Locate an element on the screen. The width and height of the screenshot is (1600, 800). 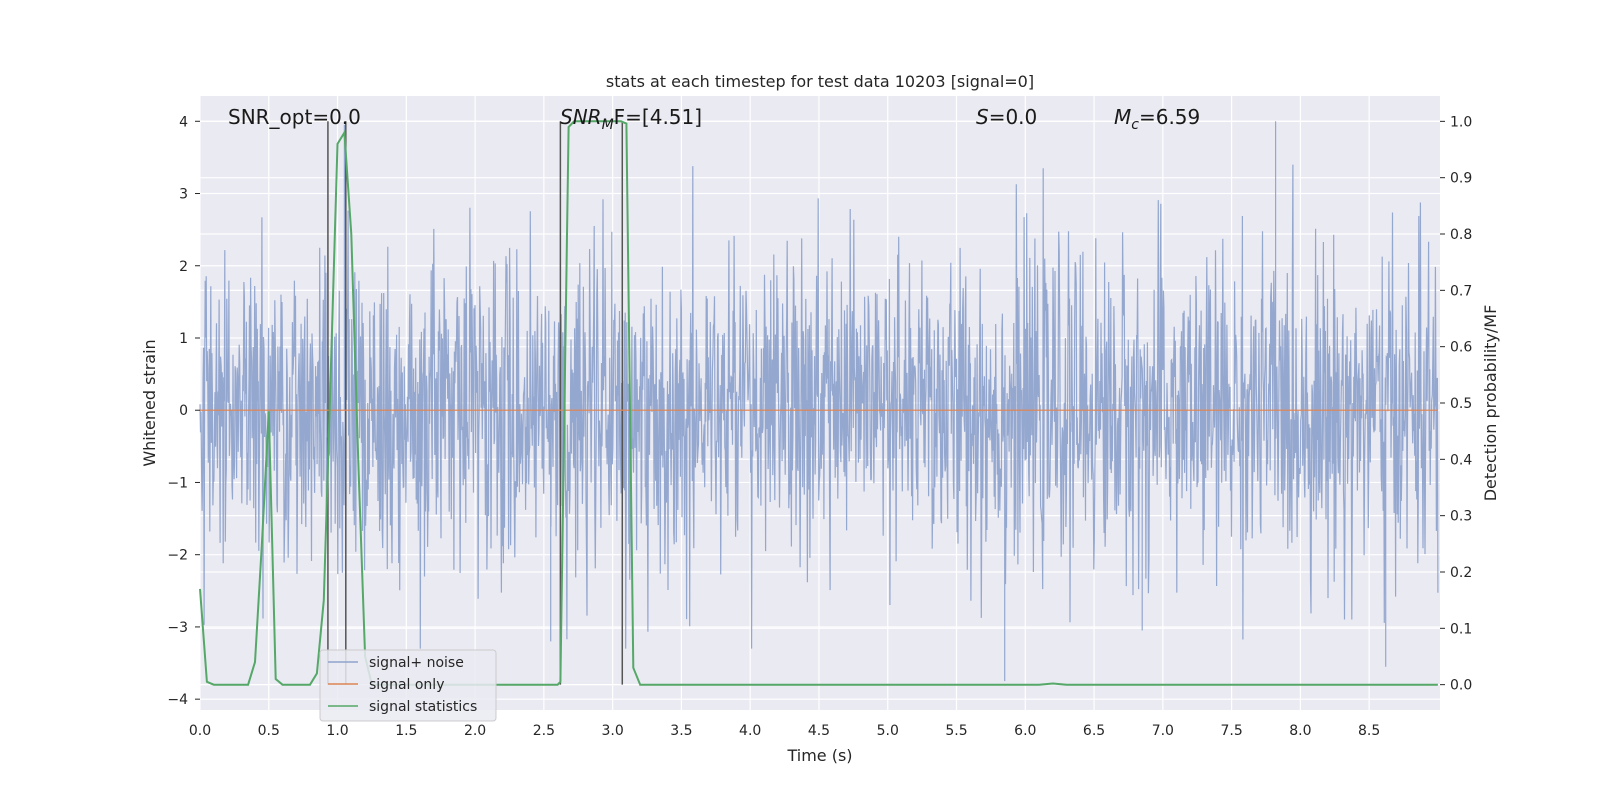
y2-axis-label: Detection probability/MF is located at coordinates (1490, 403).